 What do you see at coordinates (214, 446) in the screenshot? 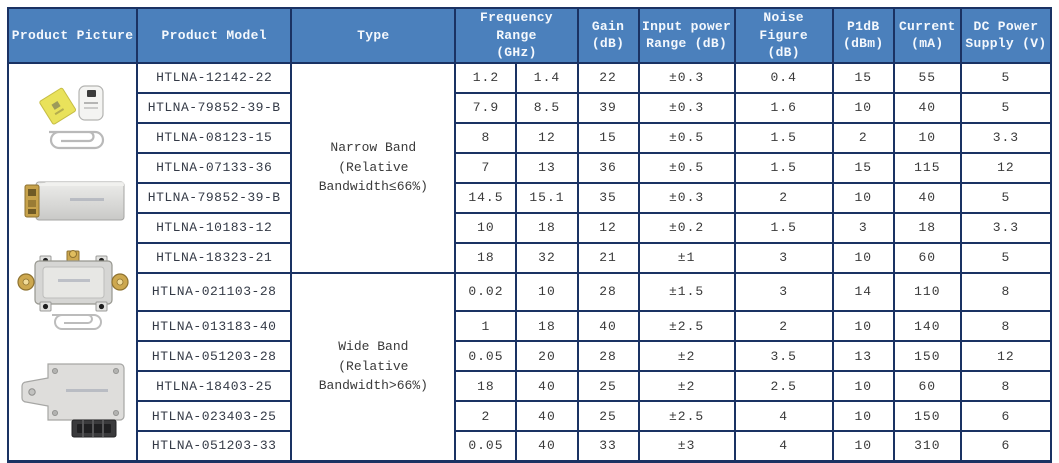
I see `product-model-cell: HTLNA-051203-33` at bounding box center [214, 446].